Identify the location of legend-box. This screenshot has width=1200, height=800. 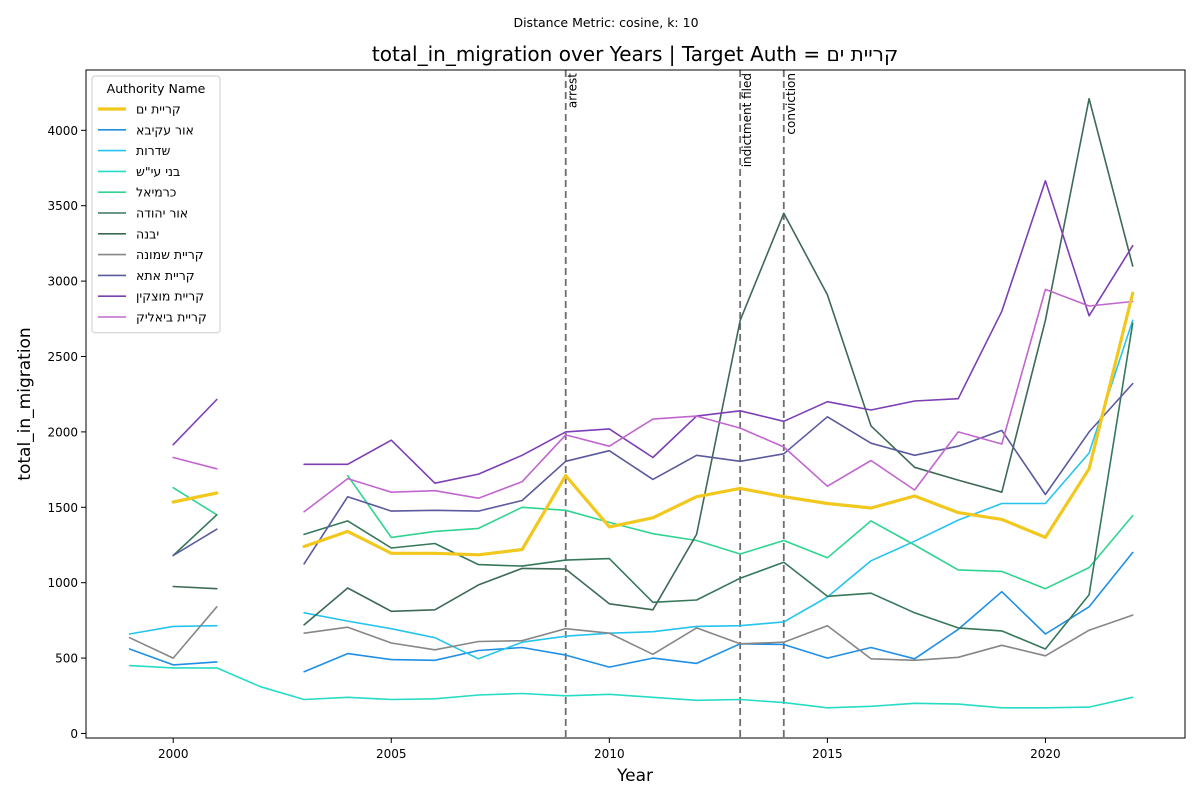
(156, 204).